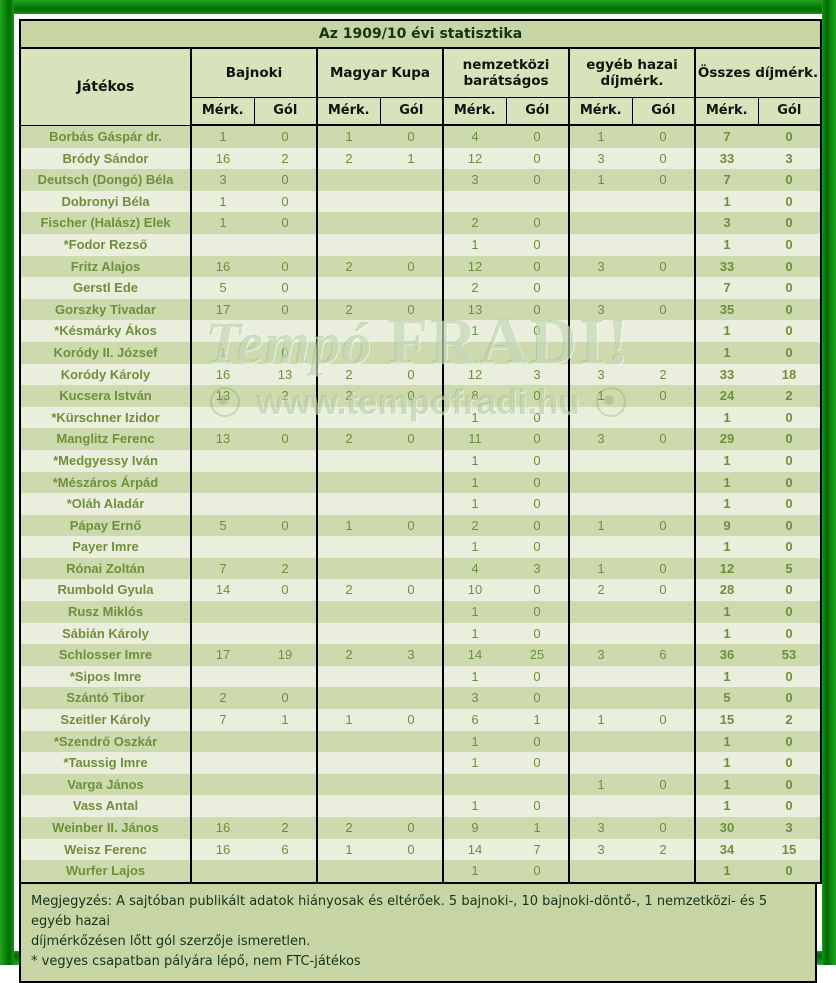  Describe the element at coordinates (285, 720) in the screenshot. I see `cell-bajnoki-gol: 1` at that location.